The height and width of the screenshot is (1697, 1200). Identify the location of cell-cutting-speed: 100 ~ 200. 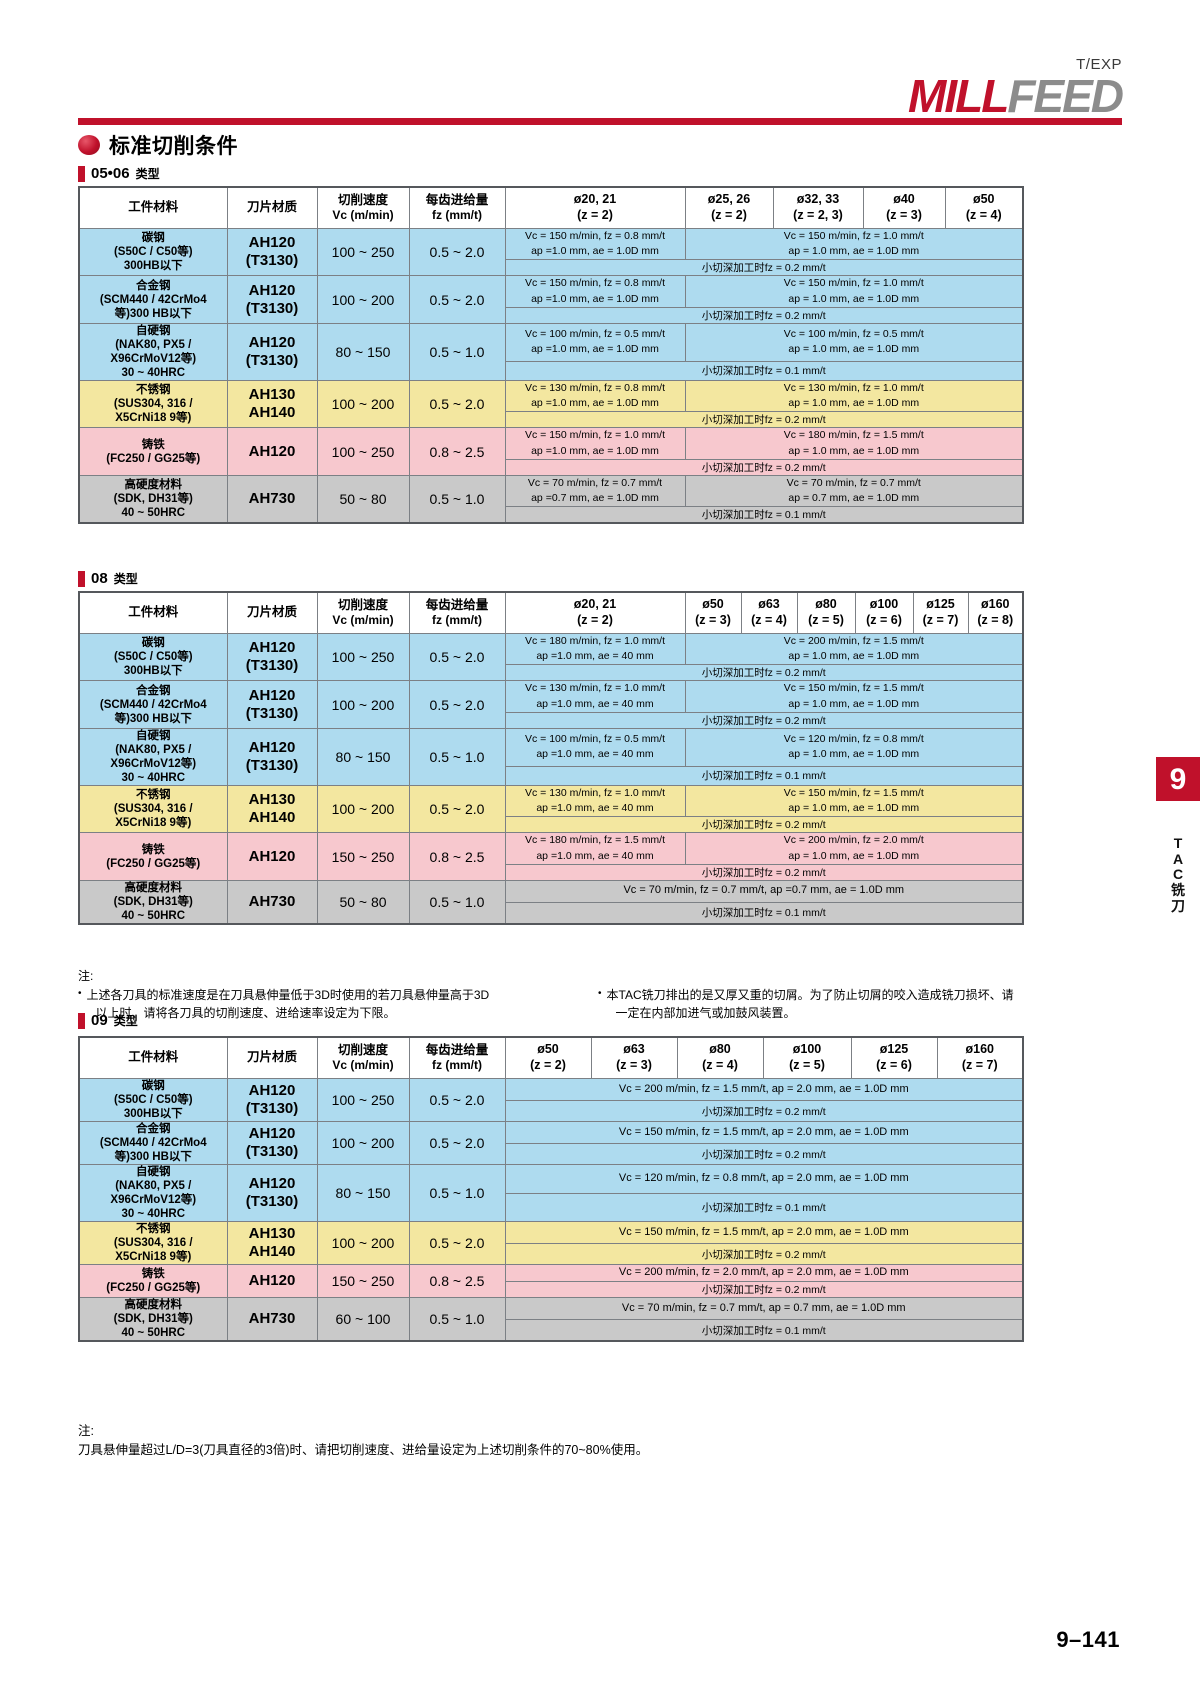
(363, 704).